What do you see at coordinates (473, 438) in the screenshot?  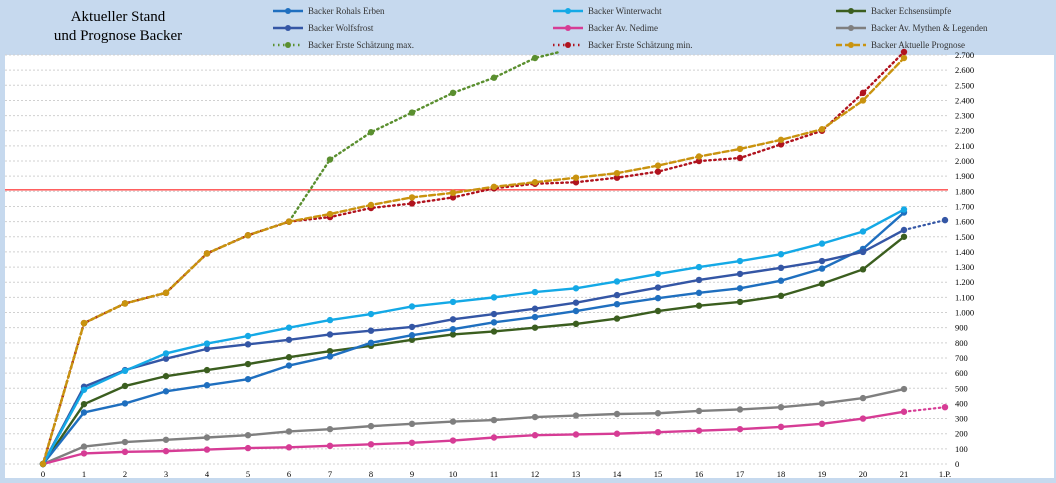 I see `series-backer-av-nedime` at bounding box center [473, 438].